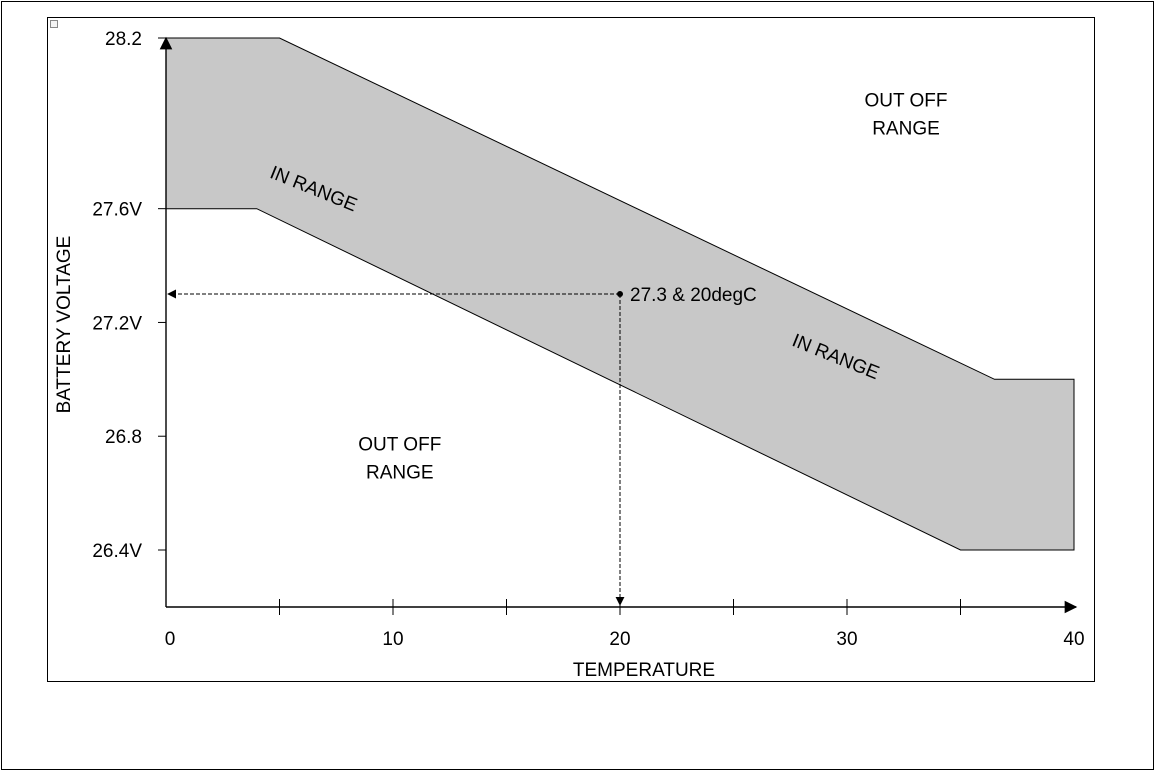  I want to click on y-tick-label: 26.4V, so click(117, 551).